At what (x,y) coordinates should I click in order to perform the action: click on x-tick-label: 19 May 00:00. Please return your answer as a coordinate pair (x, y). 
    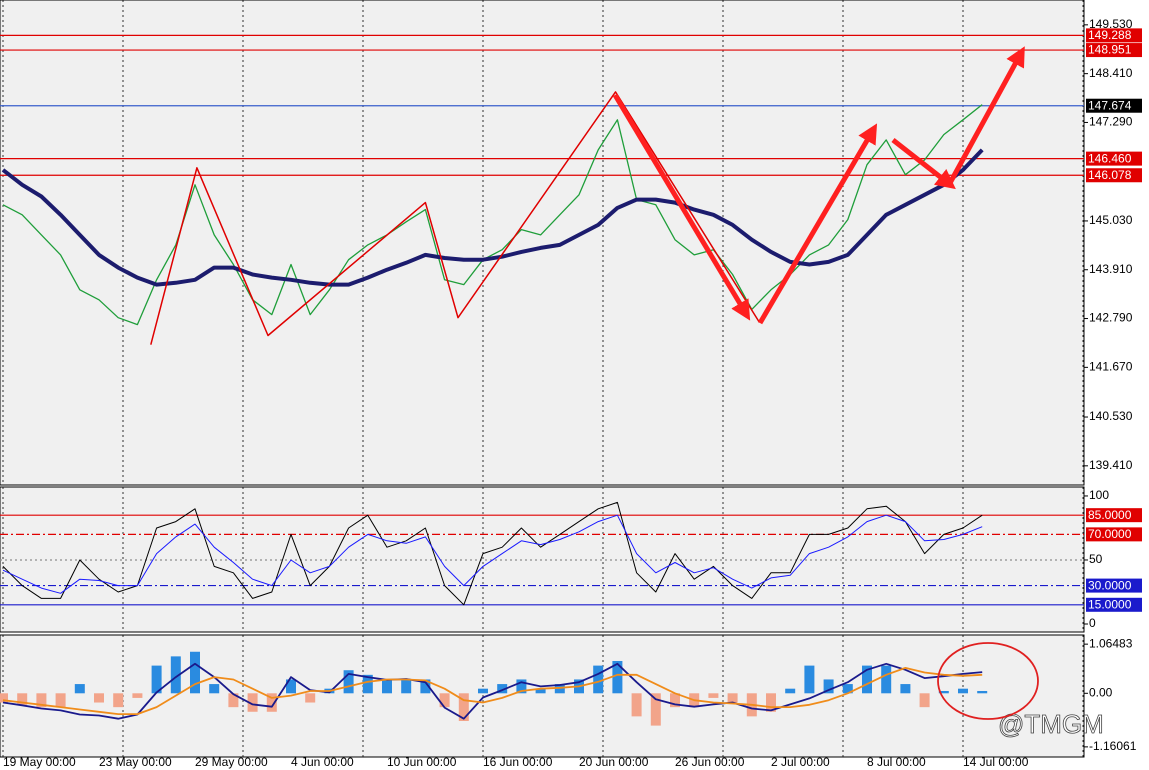
    Looking at the image, I should click on (39, 762).